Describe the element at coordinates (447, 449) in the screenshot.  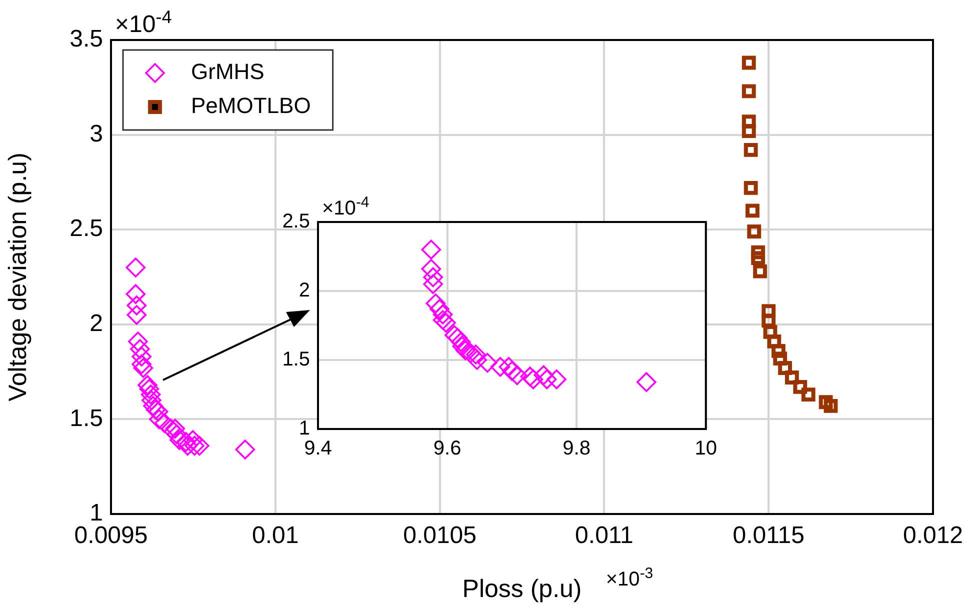
I see `x-tick-label: 9.6` at that location.